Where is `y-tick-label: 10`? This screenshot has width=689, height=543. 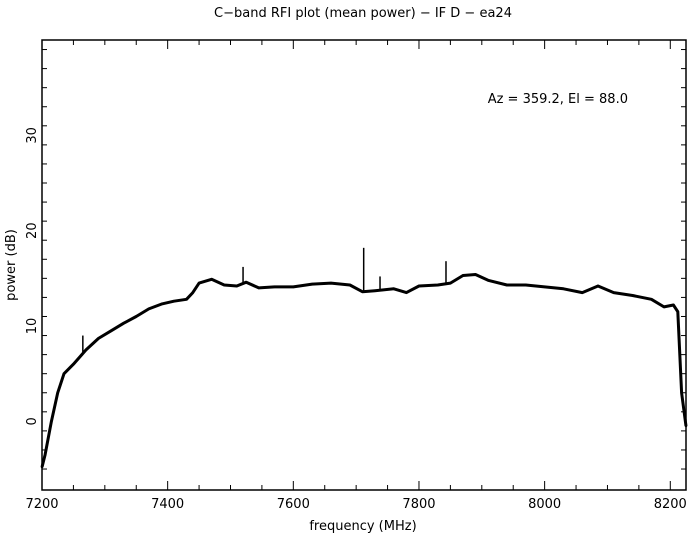 y-tick-label: 10 is located at coordinates (32, 326).